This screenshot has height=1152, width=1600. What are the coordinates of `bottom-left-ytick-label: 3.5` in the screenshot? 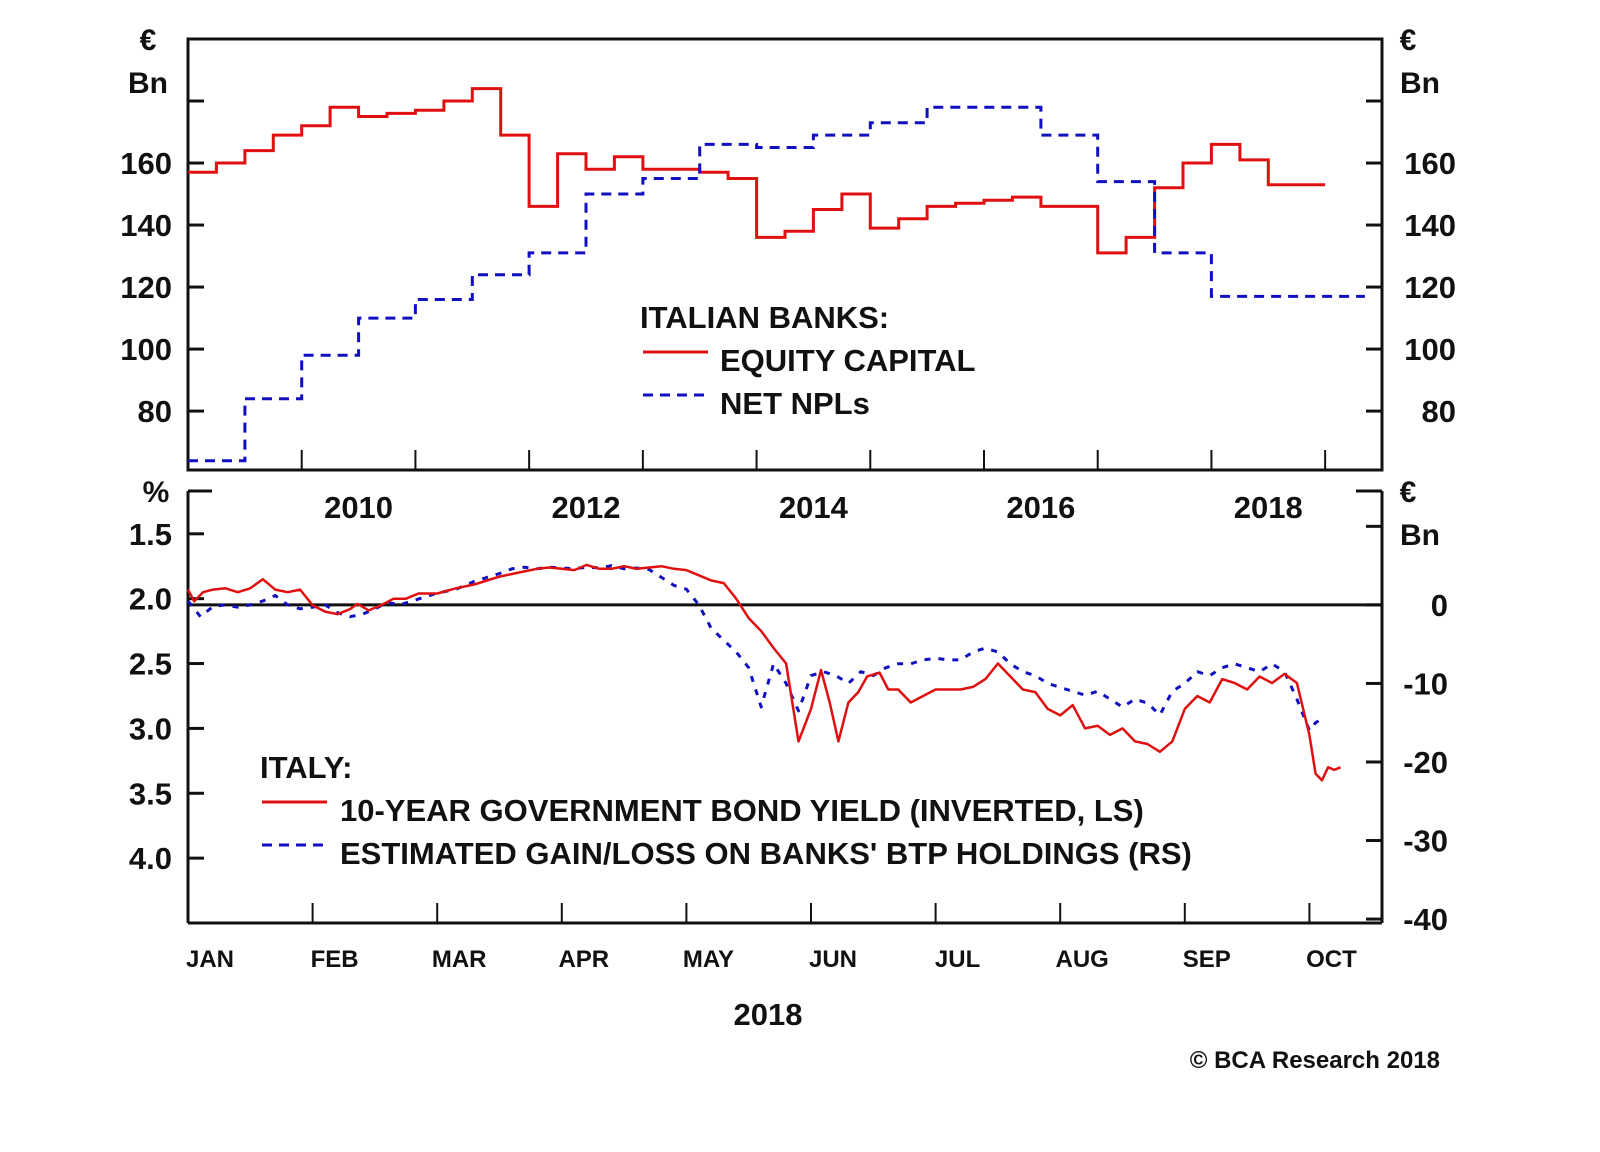 It's located at (150, 793).